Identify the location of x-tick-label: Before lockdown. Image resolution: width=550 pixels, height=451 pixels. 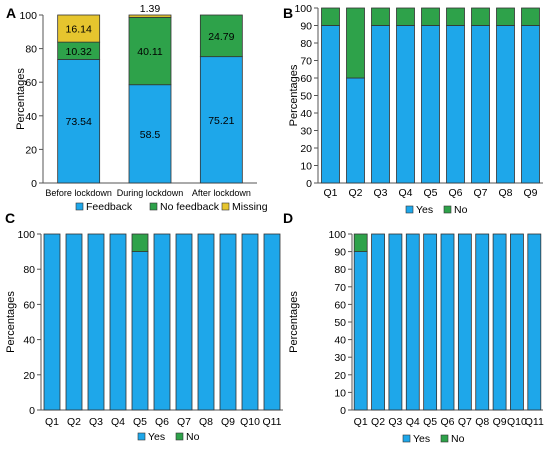
(78, 193).